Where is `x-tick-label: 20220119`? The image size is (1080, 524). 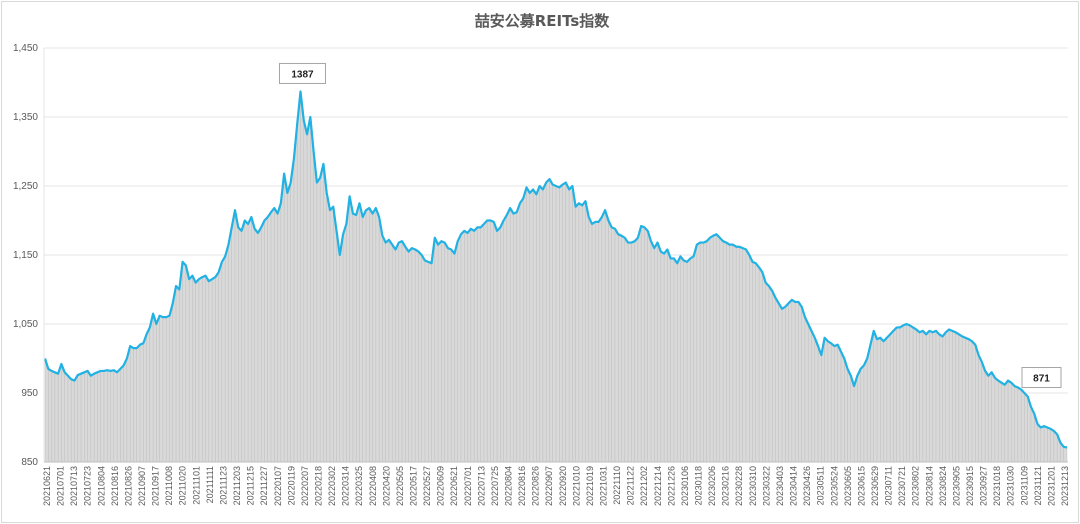
x-tick-label: 20220119 is located at coordinates (291, 485).